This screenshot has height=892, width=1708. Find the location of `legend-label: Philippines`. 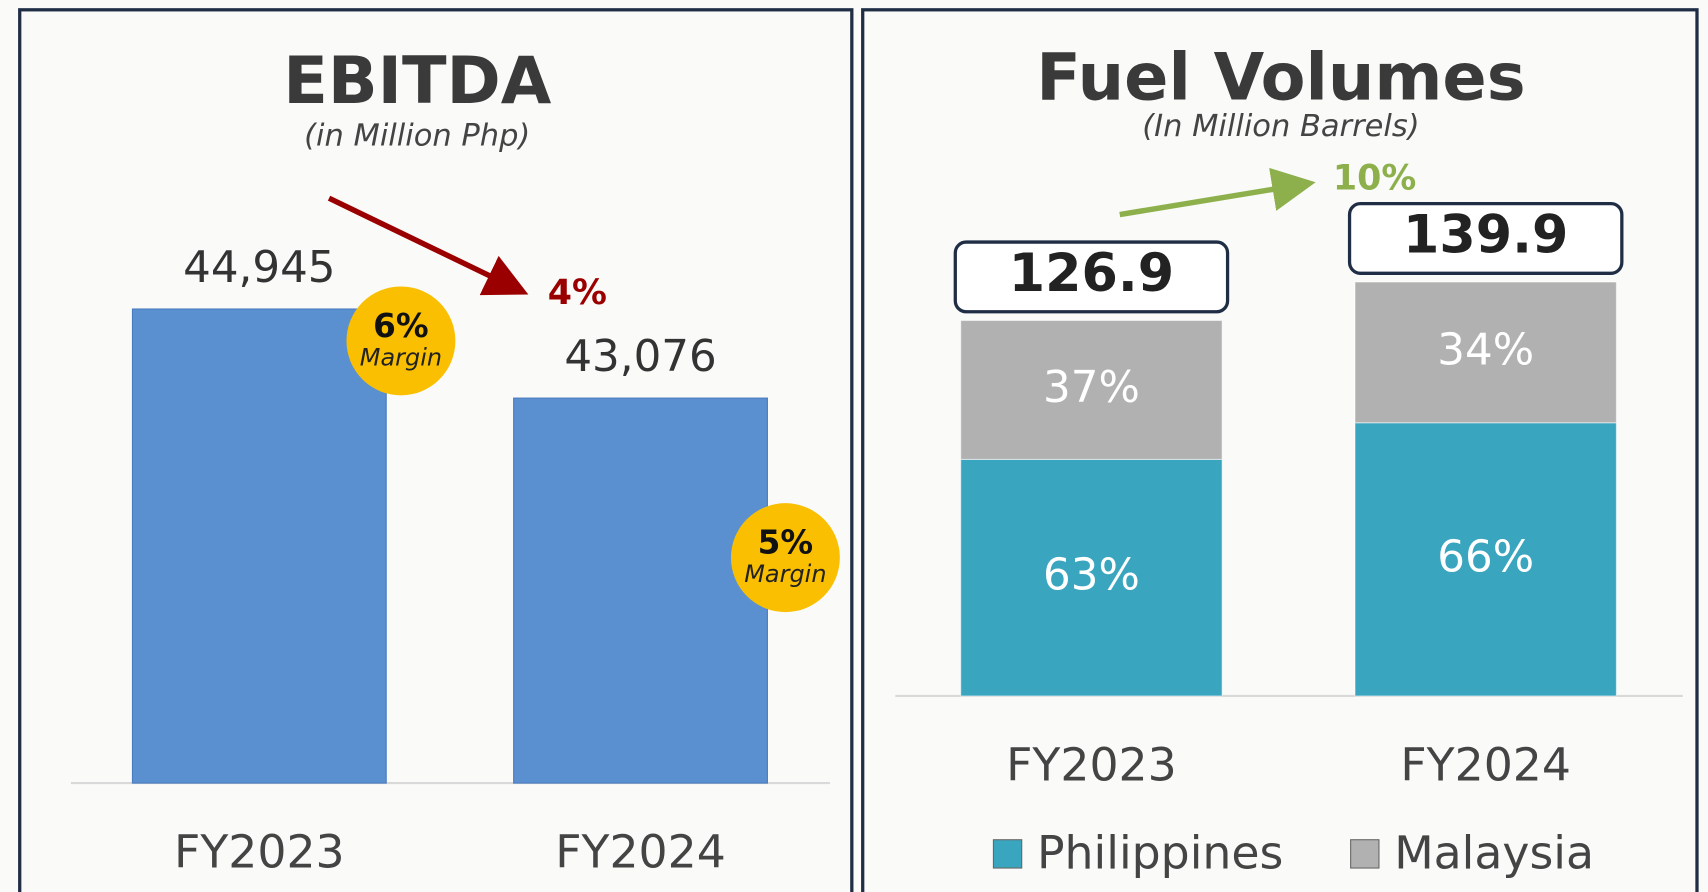

legend-label: Philippines is located at coordinates (1160, 853).